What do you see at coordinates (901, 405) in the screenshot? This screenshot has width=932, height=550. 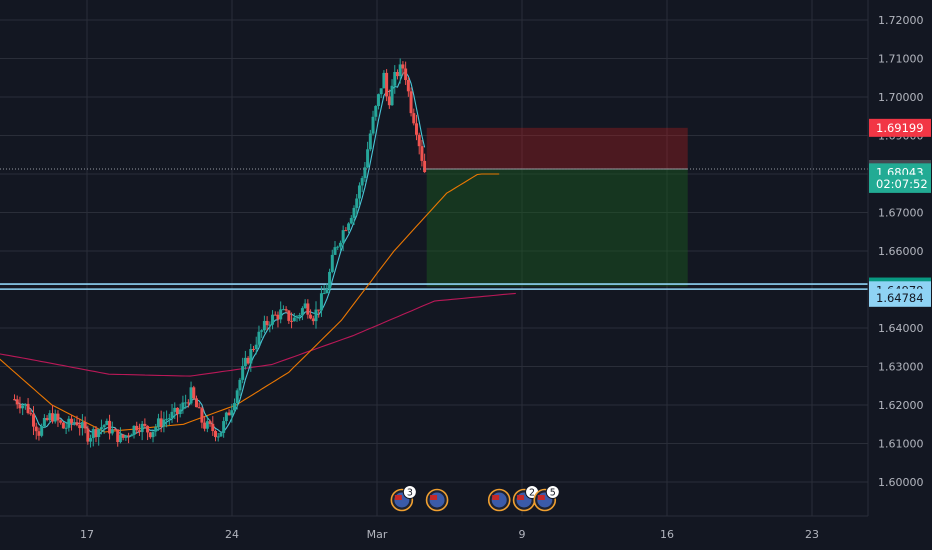 I see `price-tick-label: 1.62000` at bounding box center [901, 405].